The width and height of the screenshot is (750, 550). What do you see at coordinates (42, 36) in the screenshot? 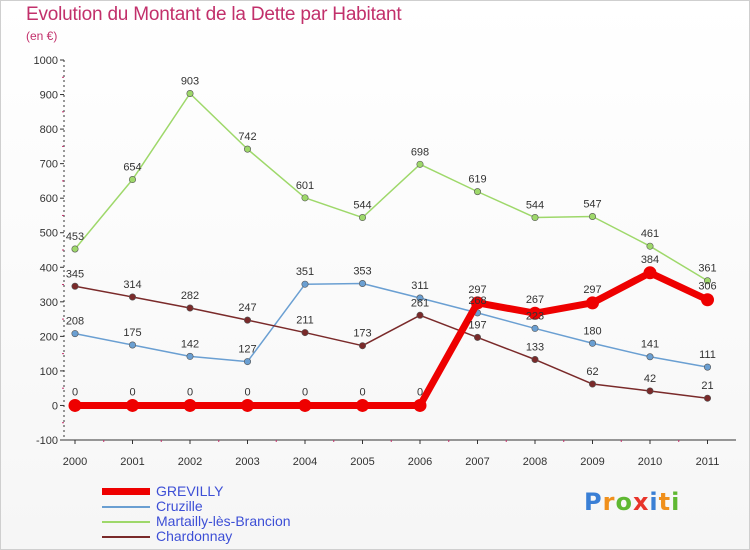
I see `chart-subtitle: (en €)` at bounding box center [42, 36].